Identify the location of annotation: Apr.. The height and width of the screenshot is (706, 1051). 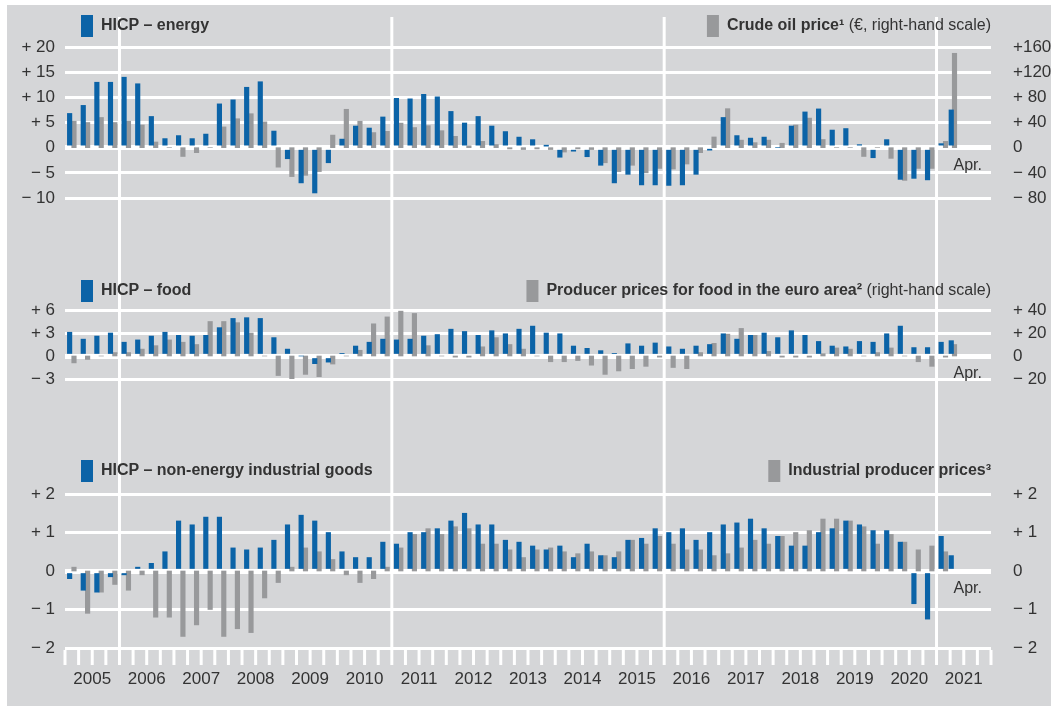
(967, 165).